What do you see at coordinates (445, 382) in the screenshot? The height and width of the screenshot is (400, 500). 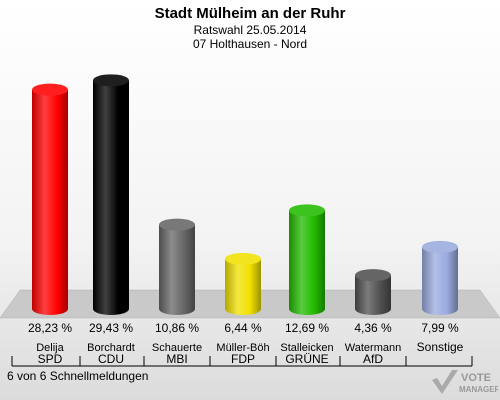 I see `checkmark-icon` at bounding box center [445, 382].